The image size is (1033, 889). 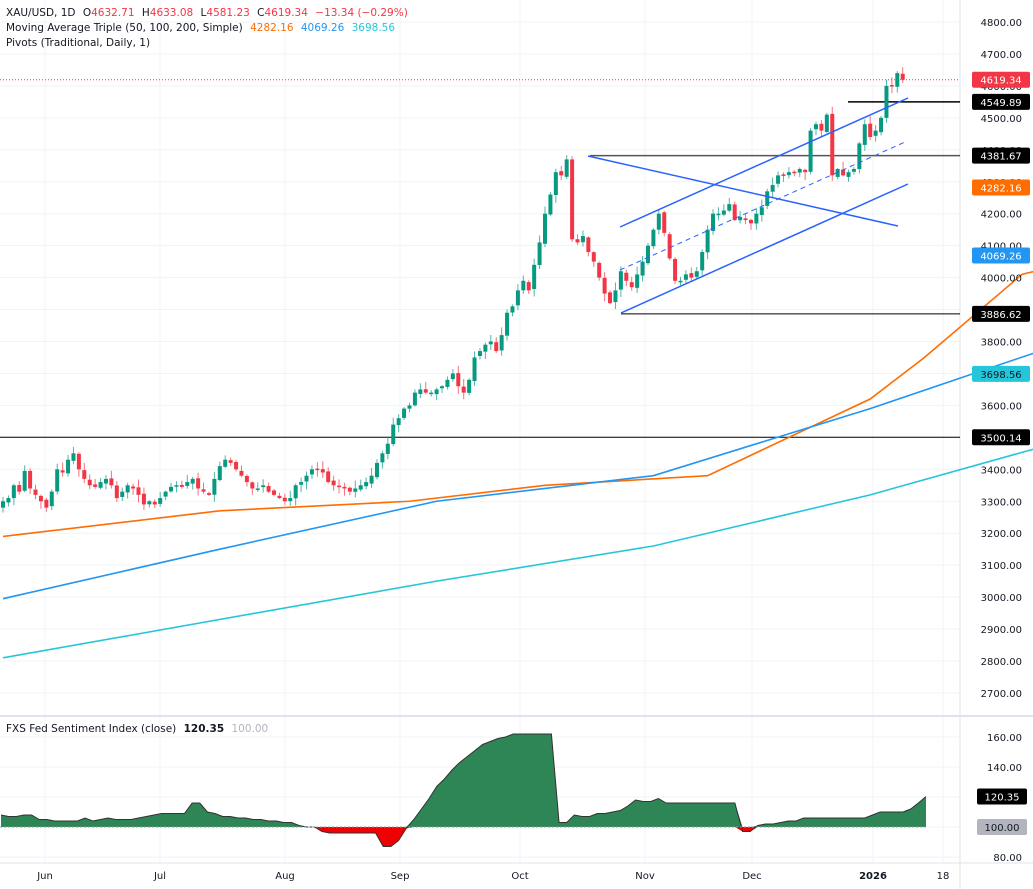 I want to click on symbol-title: XAU/USD, 1D, so click(x=41, y=13).